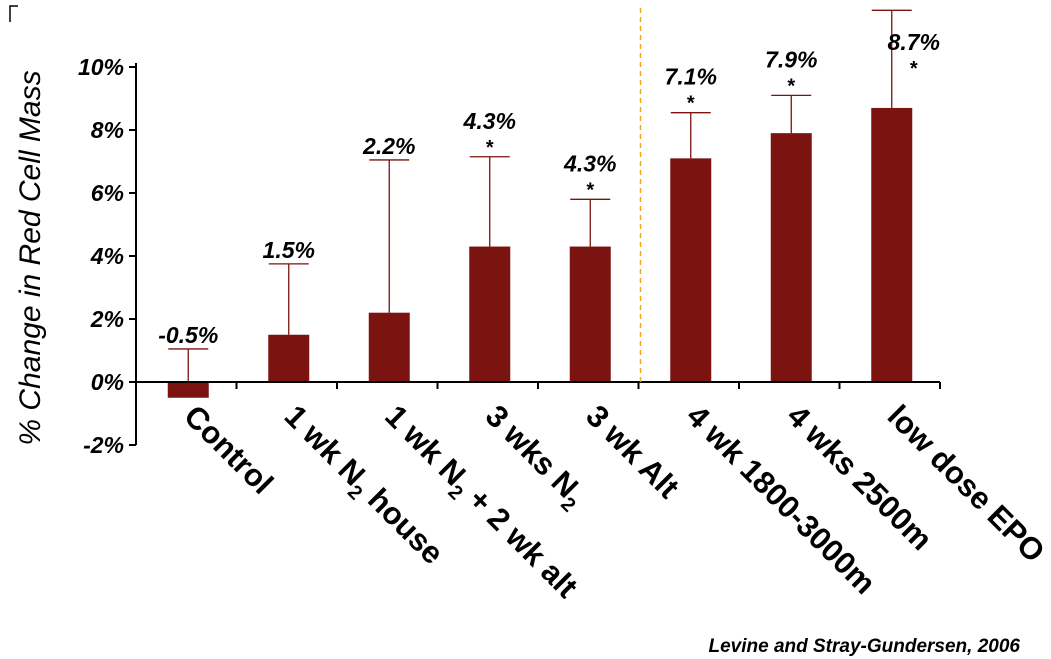 The image size is (1051, 659). What do you see at coordinates (864, 646) in the screenshot?
I see `source-note: Levine and Stray-Gundersen, 2006` at bounding box center [864, 646].